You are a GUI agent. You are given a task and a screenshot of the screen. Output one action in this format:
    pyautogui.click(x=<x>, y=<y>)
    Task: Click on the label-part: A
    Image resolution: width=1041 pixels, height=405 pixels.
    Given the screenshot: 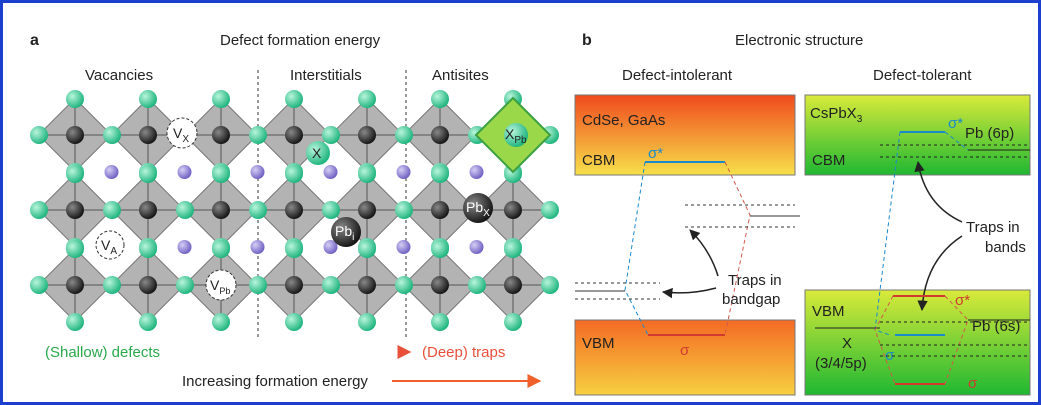 What is the action you would take?
    pyautogui.click(x=113, y=251)
    